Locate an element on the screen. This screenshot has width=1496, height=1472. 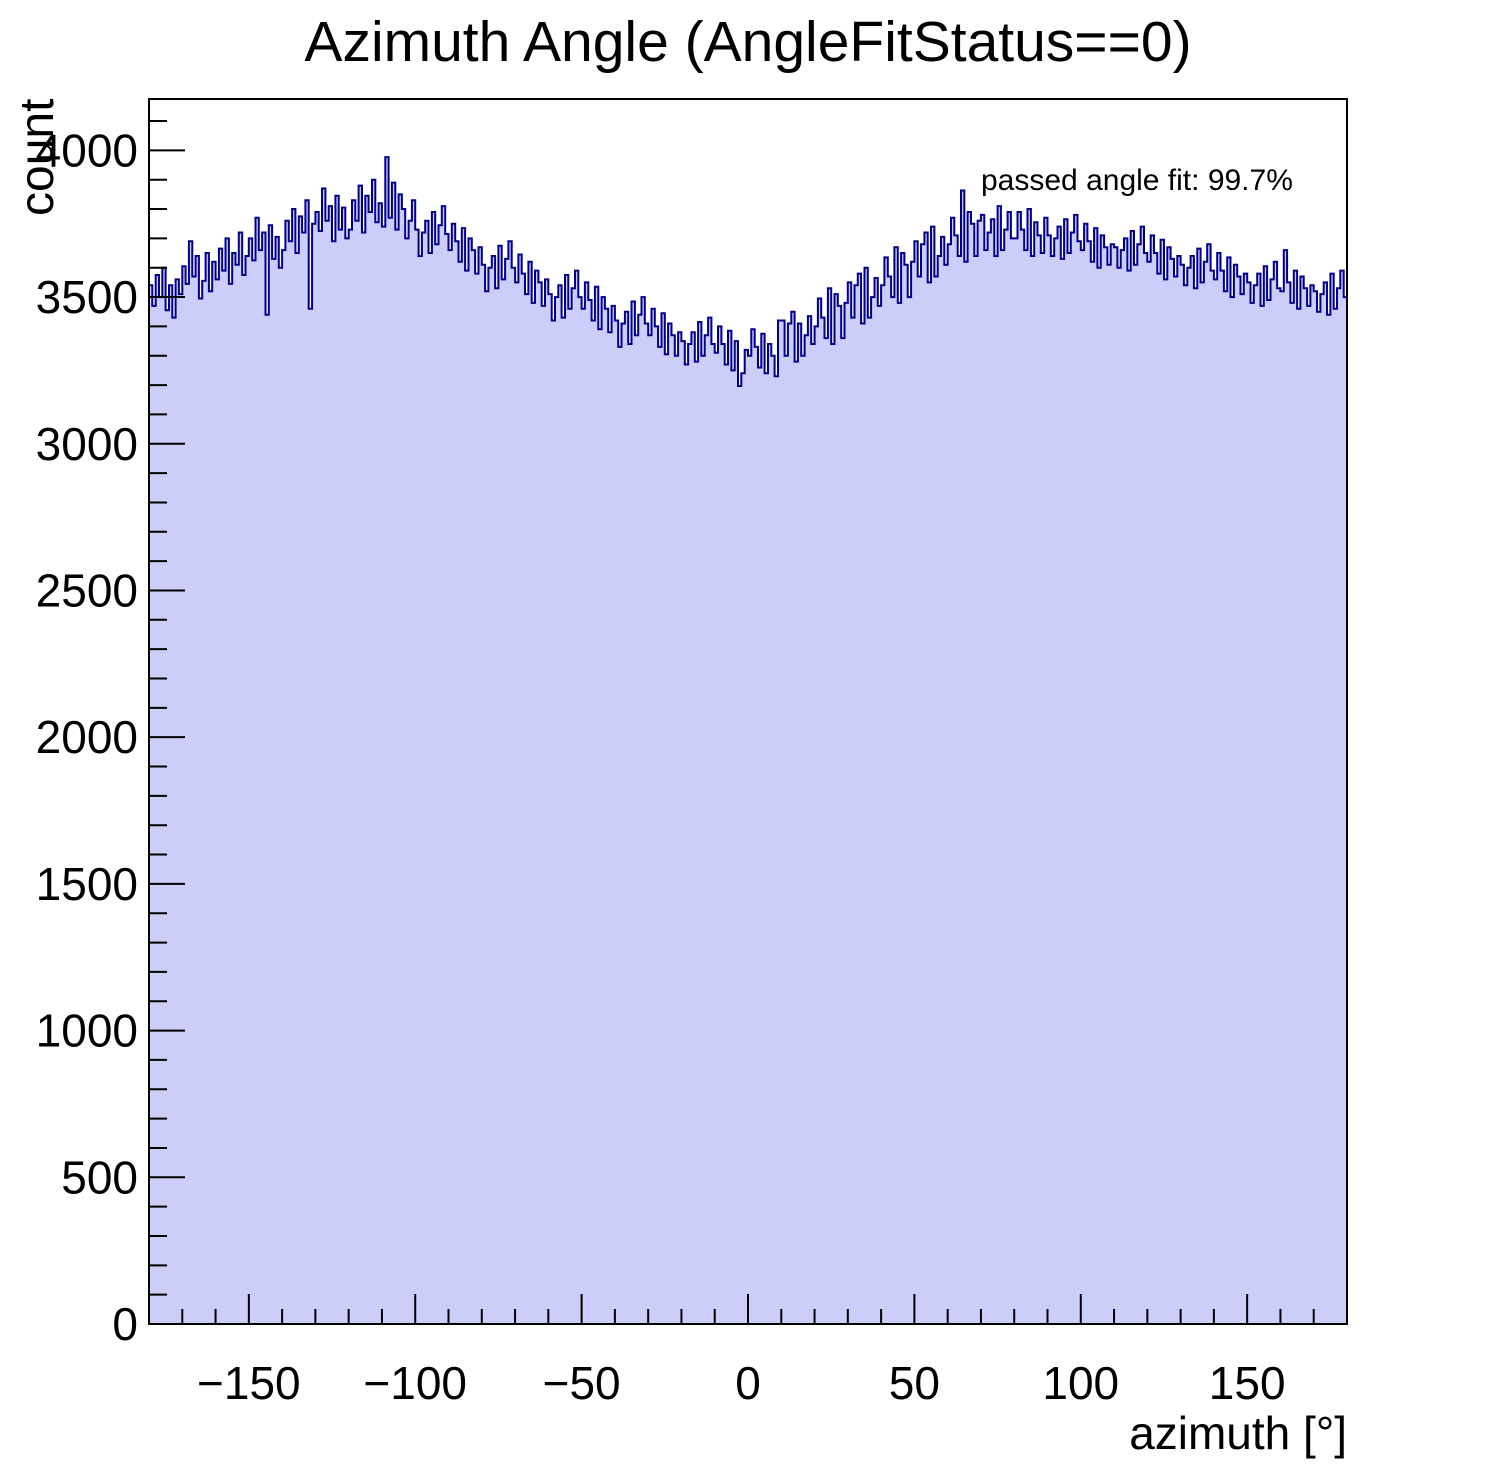
plot-title: Azimuth Angle (AngleFitStatus==0) is located at coordinates (748, 42).